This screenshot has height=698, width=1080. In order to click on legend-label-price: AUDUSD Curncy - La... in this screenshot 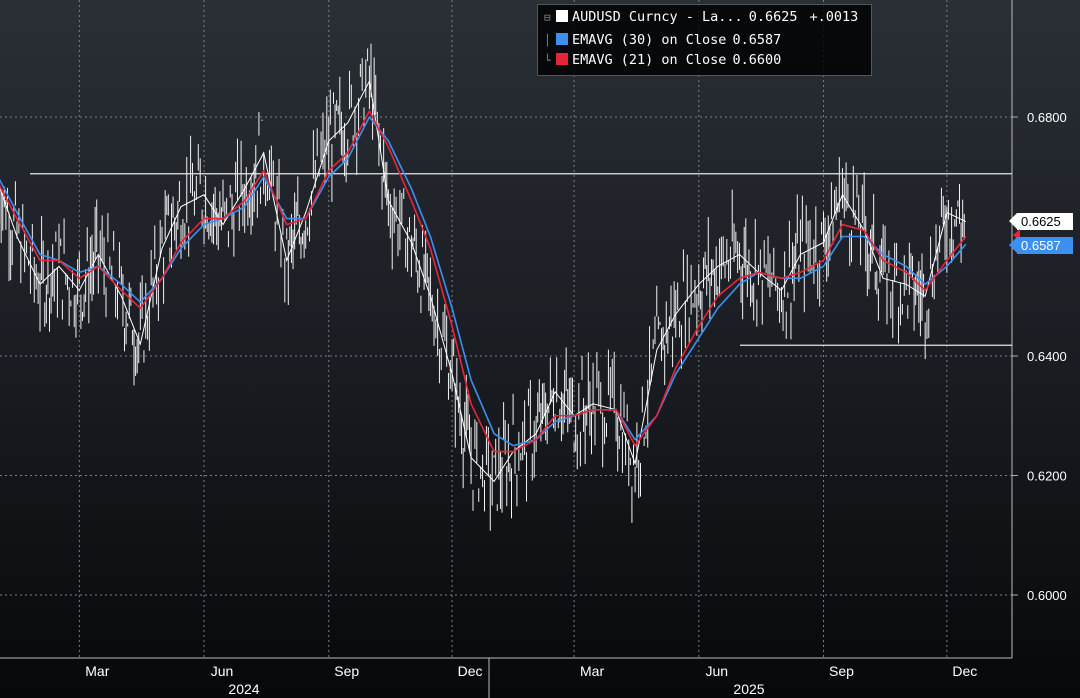, I will do `click(657, 17)`.